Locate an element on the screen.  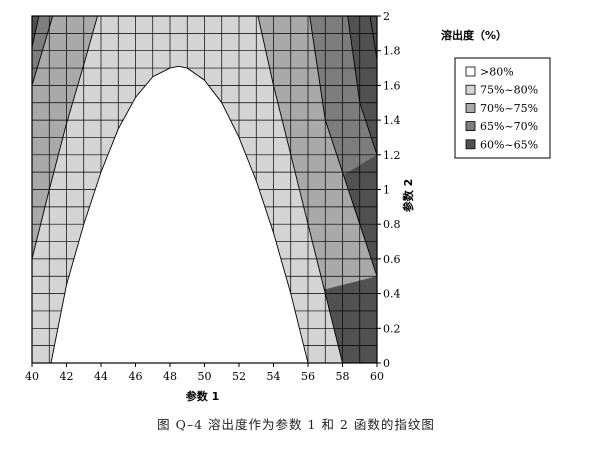
x-tick-label: 42 is located at coordinates (67, 376).